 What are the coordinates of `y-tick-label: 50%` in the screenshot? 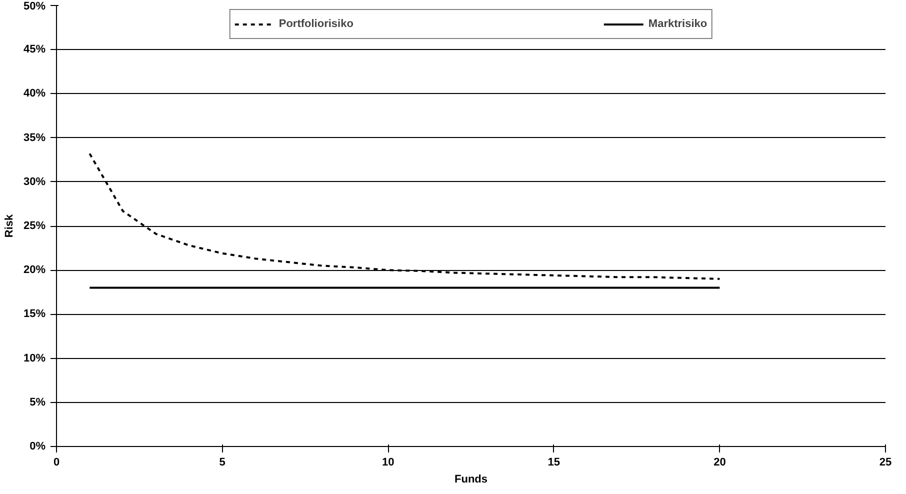 It's located at (34, 6).